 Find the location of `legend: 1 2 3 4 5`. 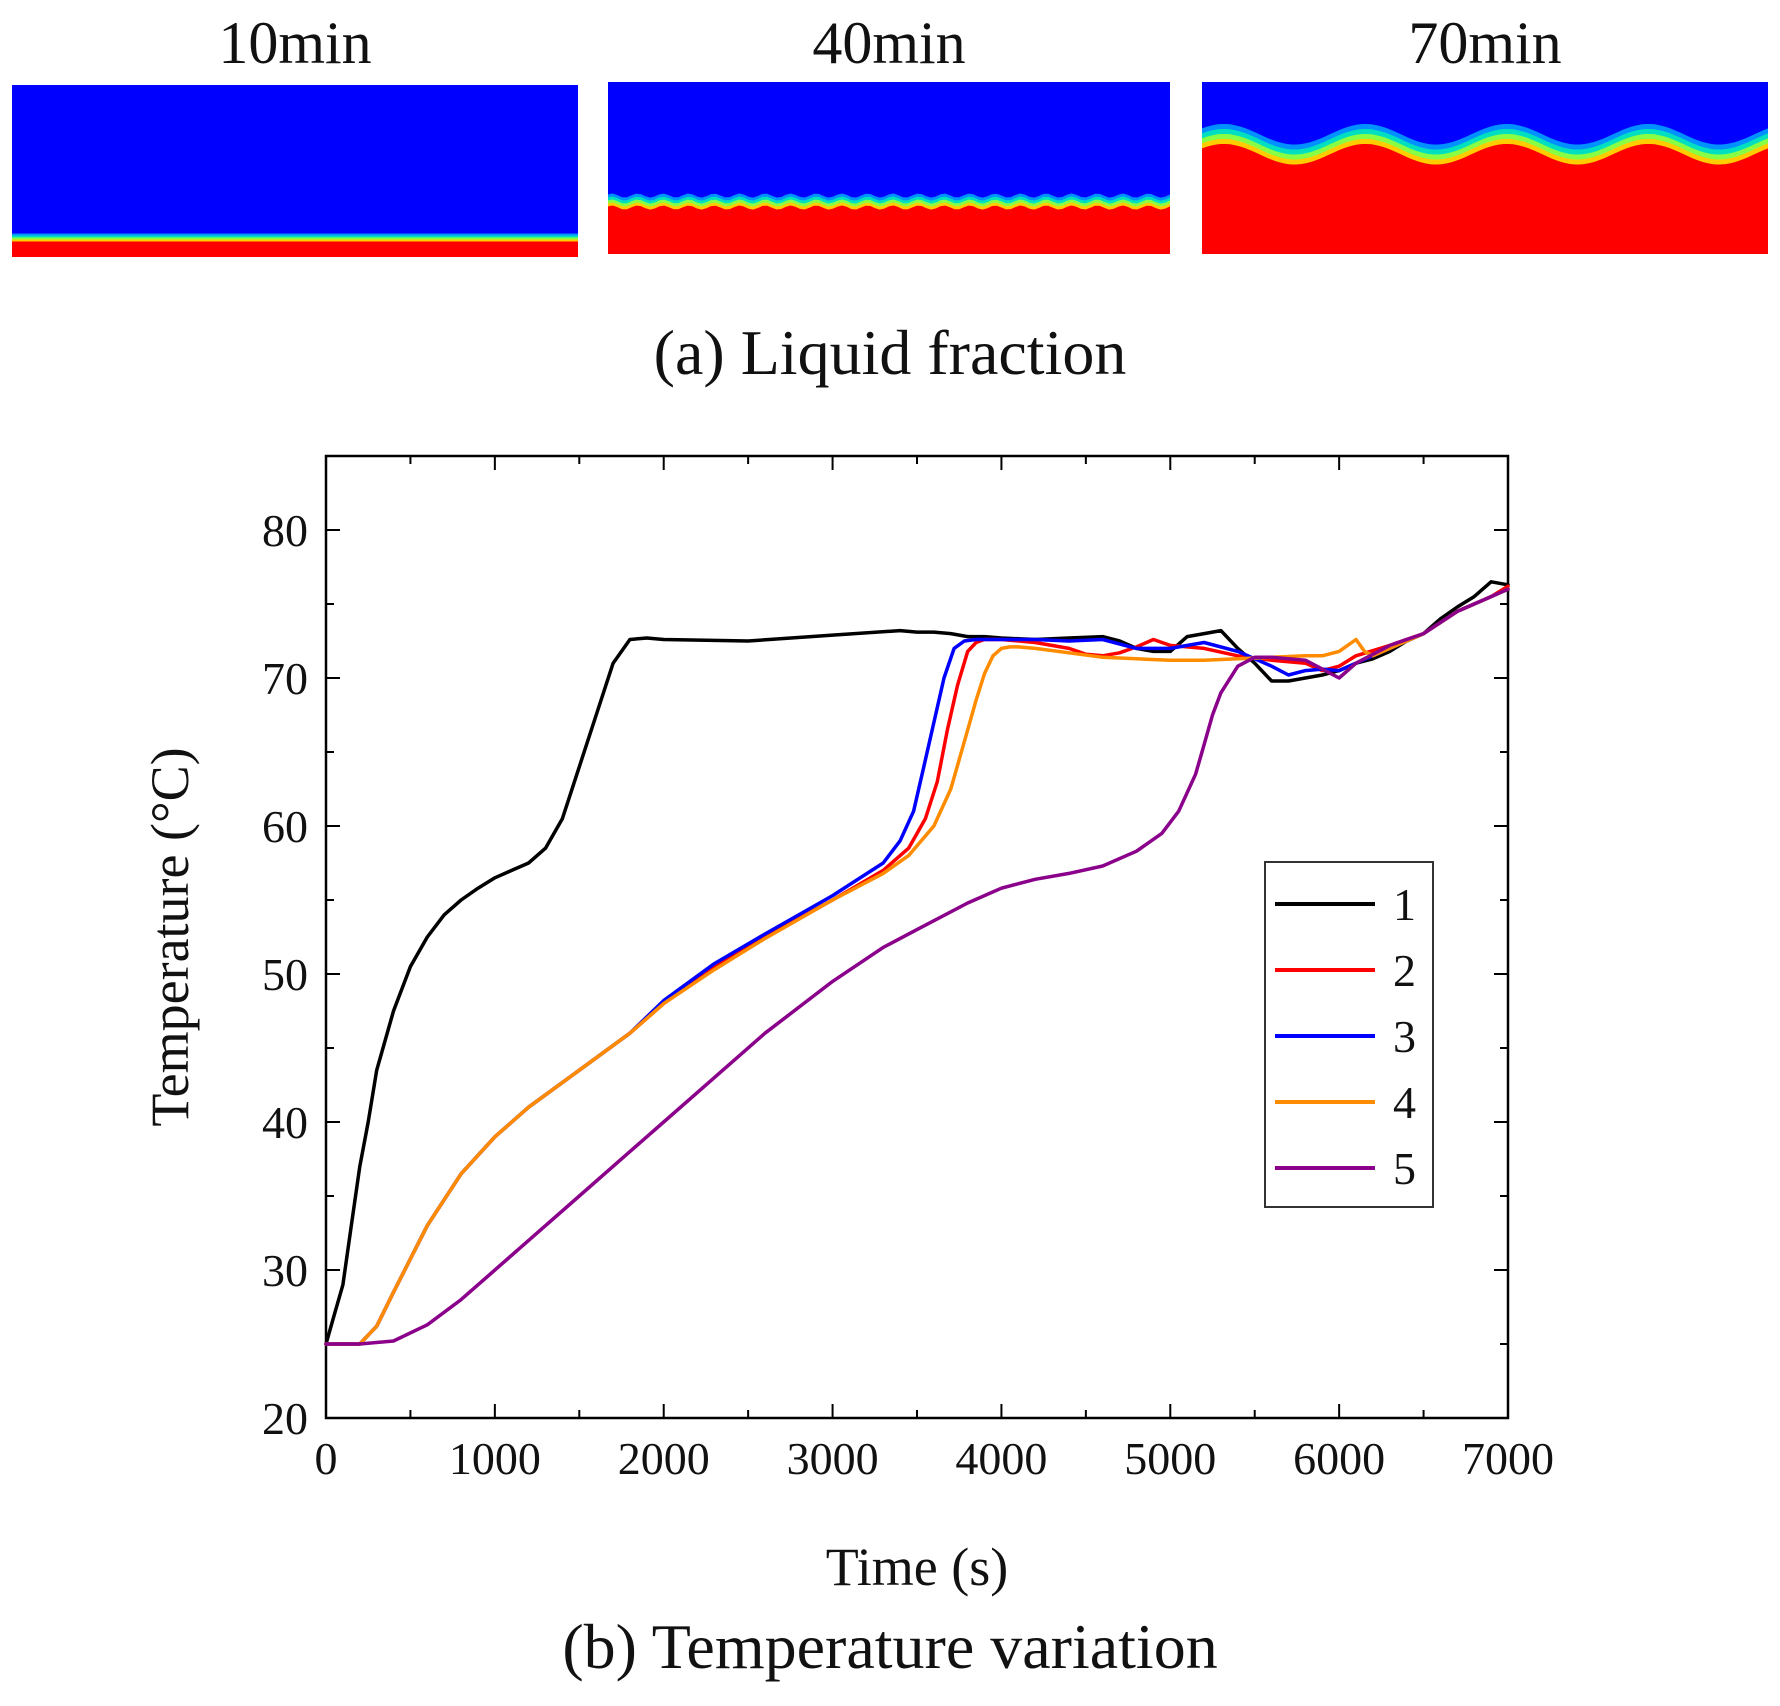

legend: 1 2 3 4 5 is located at coordinates (1349, 1034).